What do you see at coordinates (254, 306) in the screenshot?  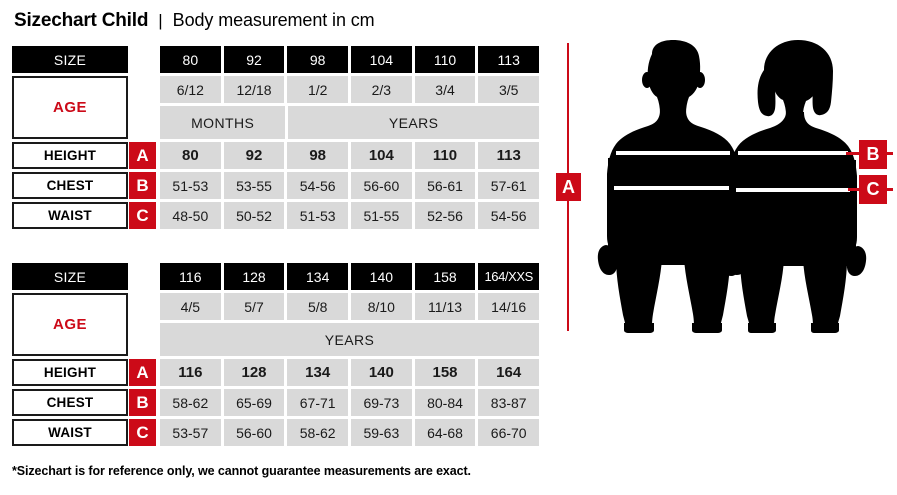 I see `age-cell: 5/7` at bounding box center [254, 306].